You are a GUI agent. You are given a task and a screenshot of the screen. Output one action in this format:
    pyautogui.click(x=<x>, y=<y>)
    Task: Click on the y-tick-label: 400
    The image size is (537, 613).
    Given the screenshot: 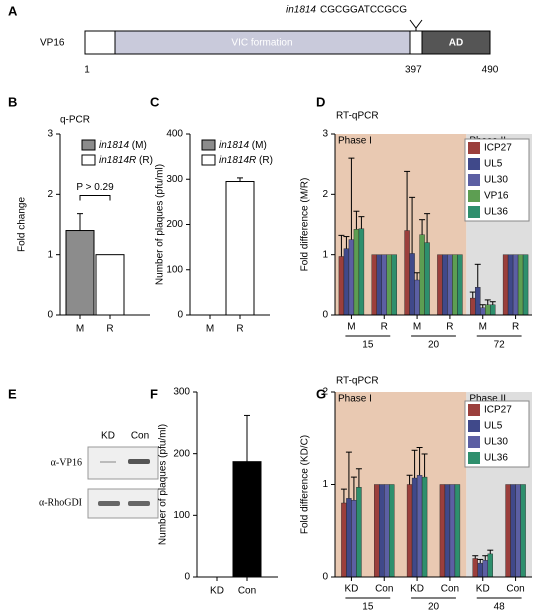 What is the action you would take?
    pyautogui.click(x=174, y=134)
    